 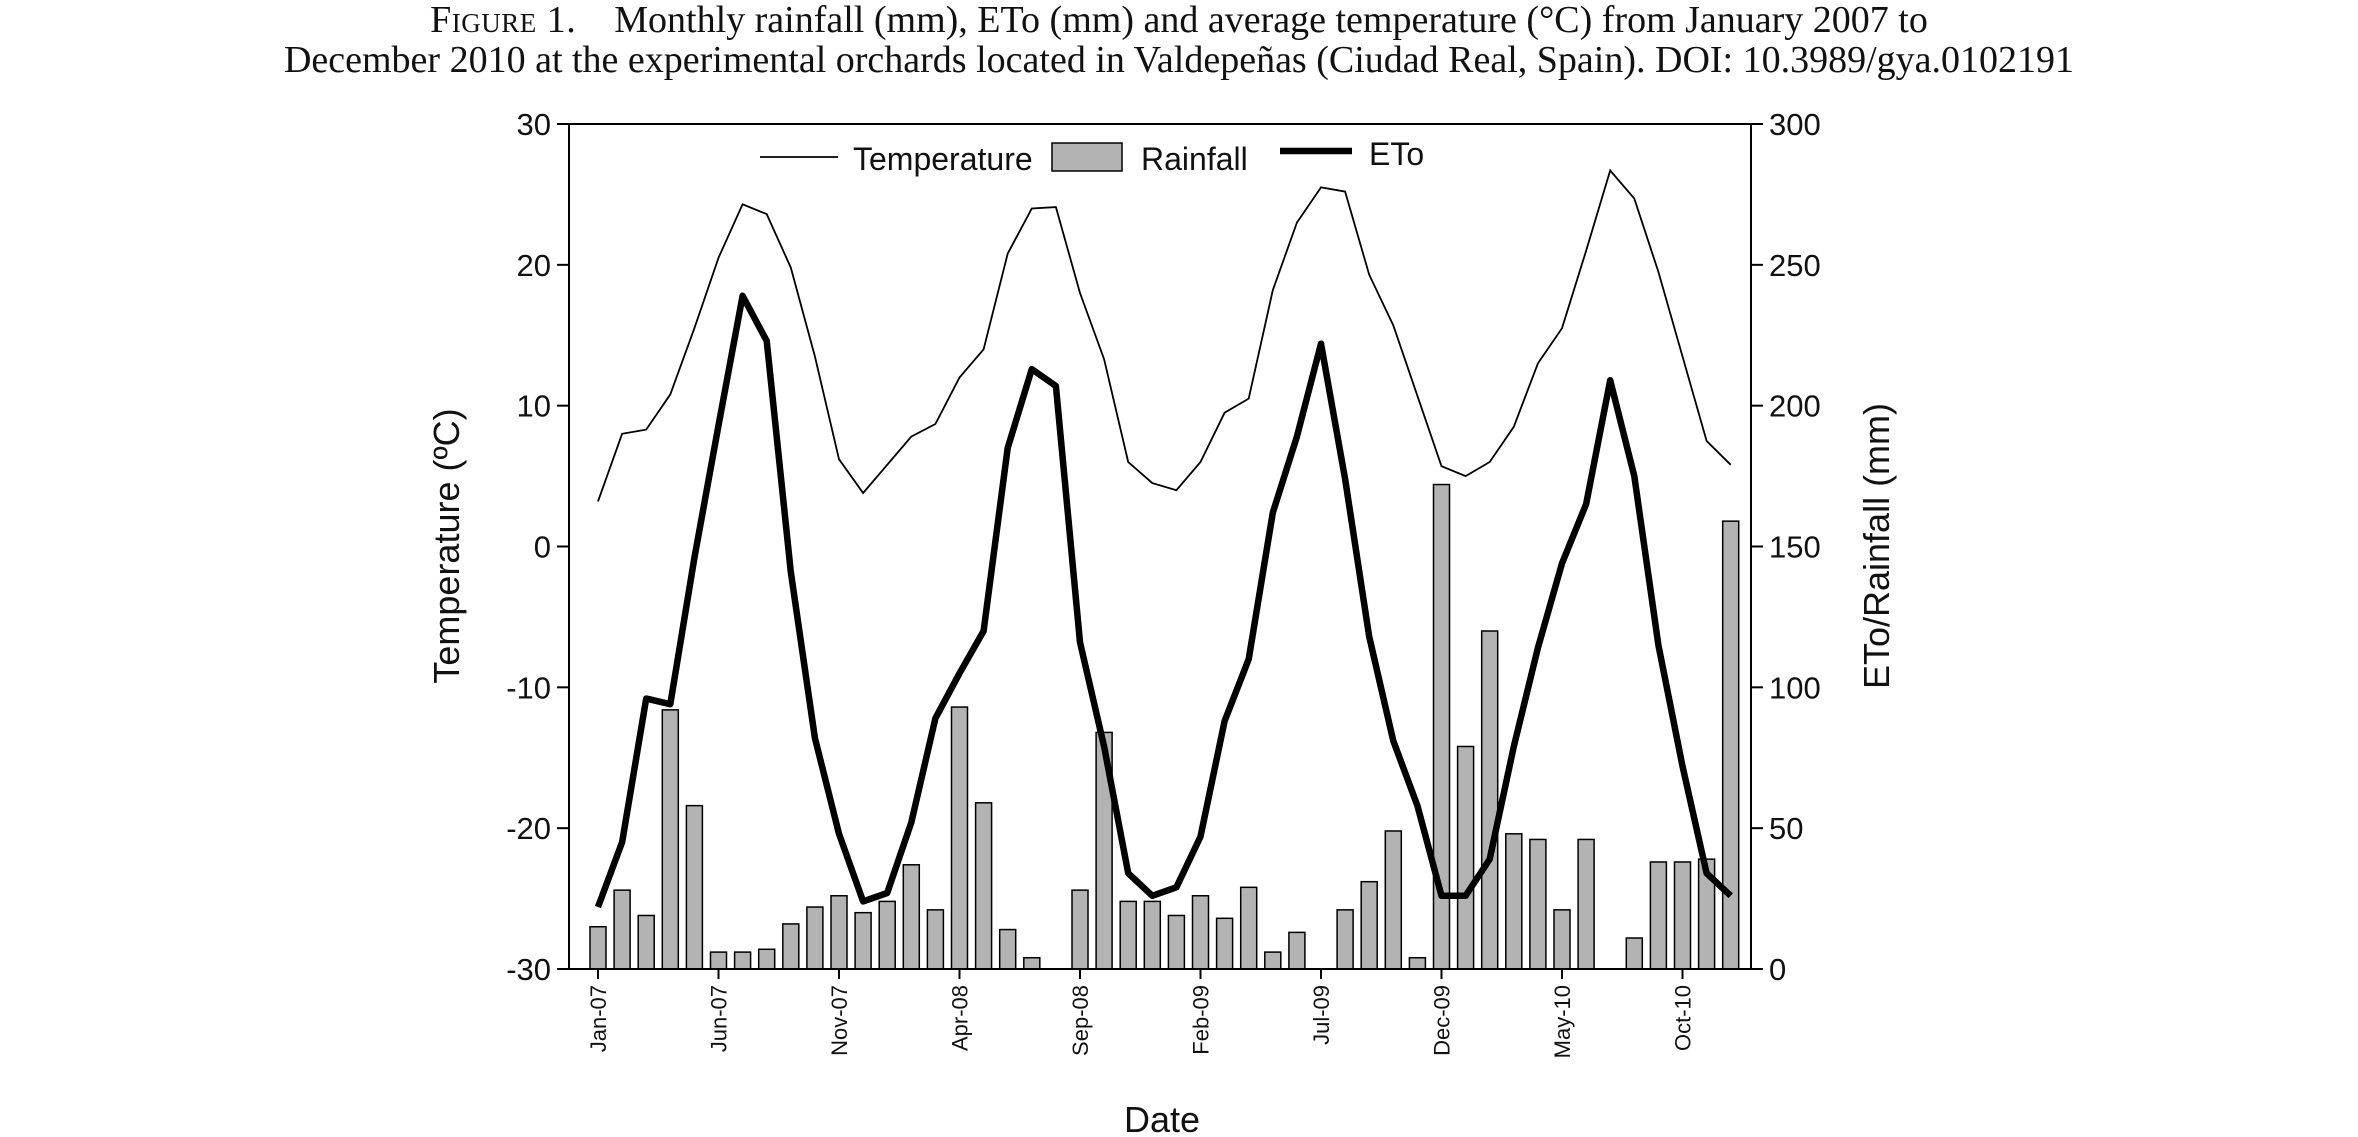 I want to click on x-tick-label: Jan-07, so click(x=598, y=1018).